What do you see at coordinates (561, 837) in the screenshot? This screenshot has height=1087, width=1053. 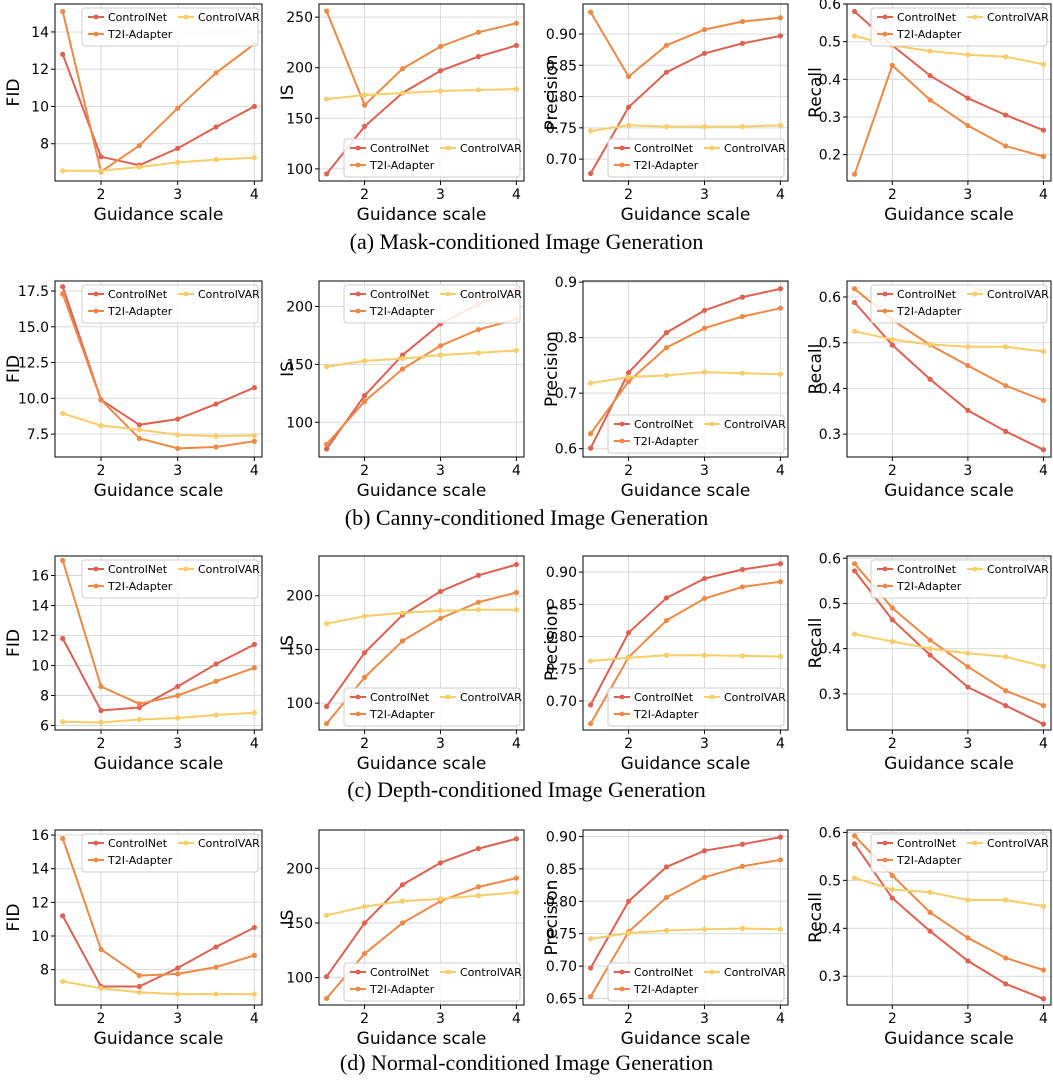 I see `y-tick-label: 0.90` at bounding box center [561, 837].